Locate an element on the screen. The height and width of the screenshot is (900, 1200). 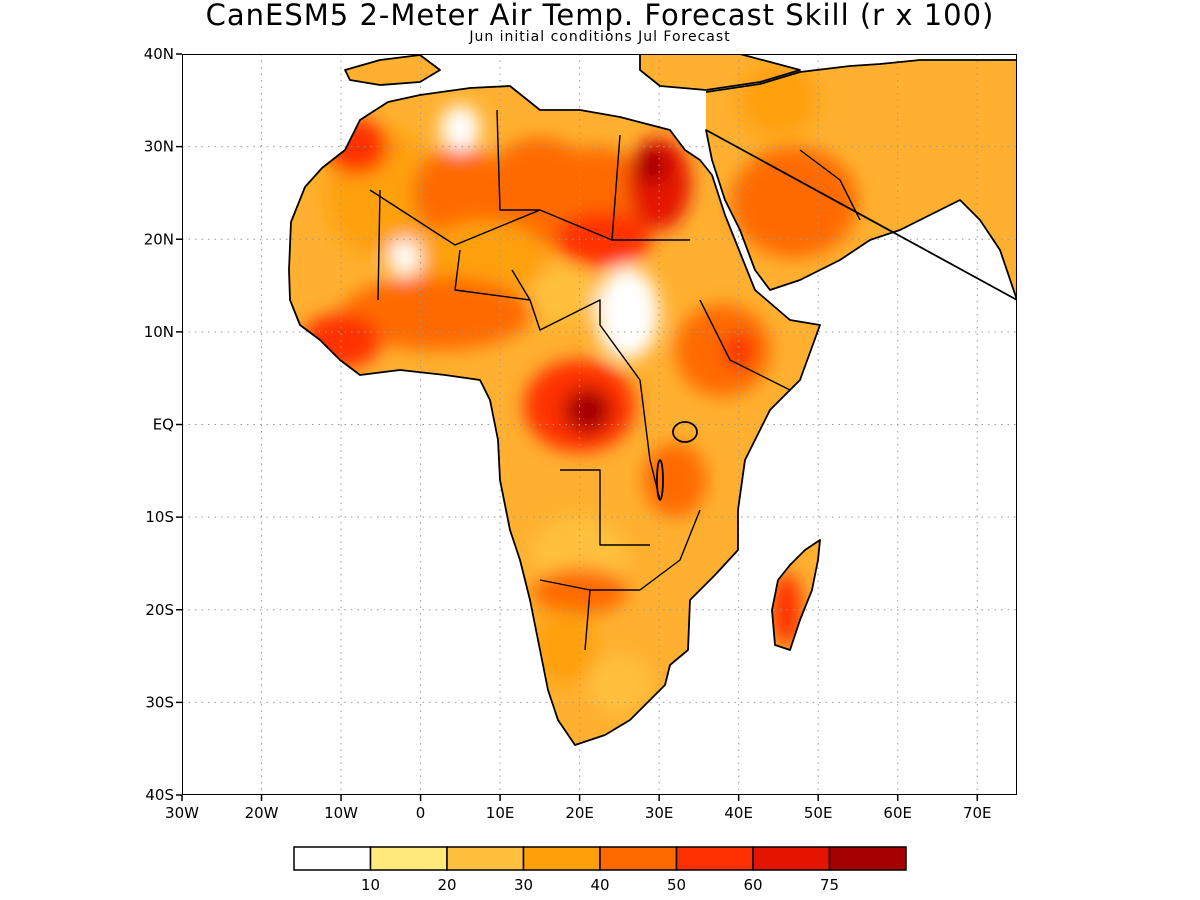
lat-tick-label: 30S is located at coordinates (159, 702).